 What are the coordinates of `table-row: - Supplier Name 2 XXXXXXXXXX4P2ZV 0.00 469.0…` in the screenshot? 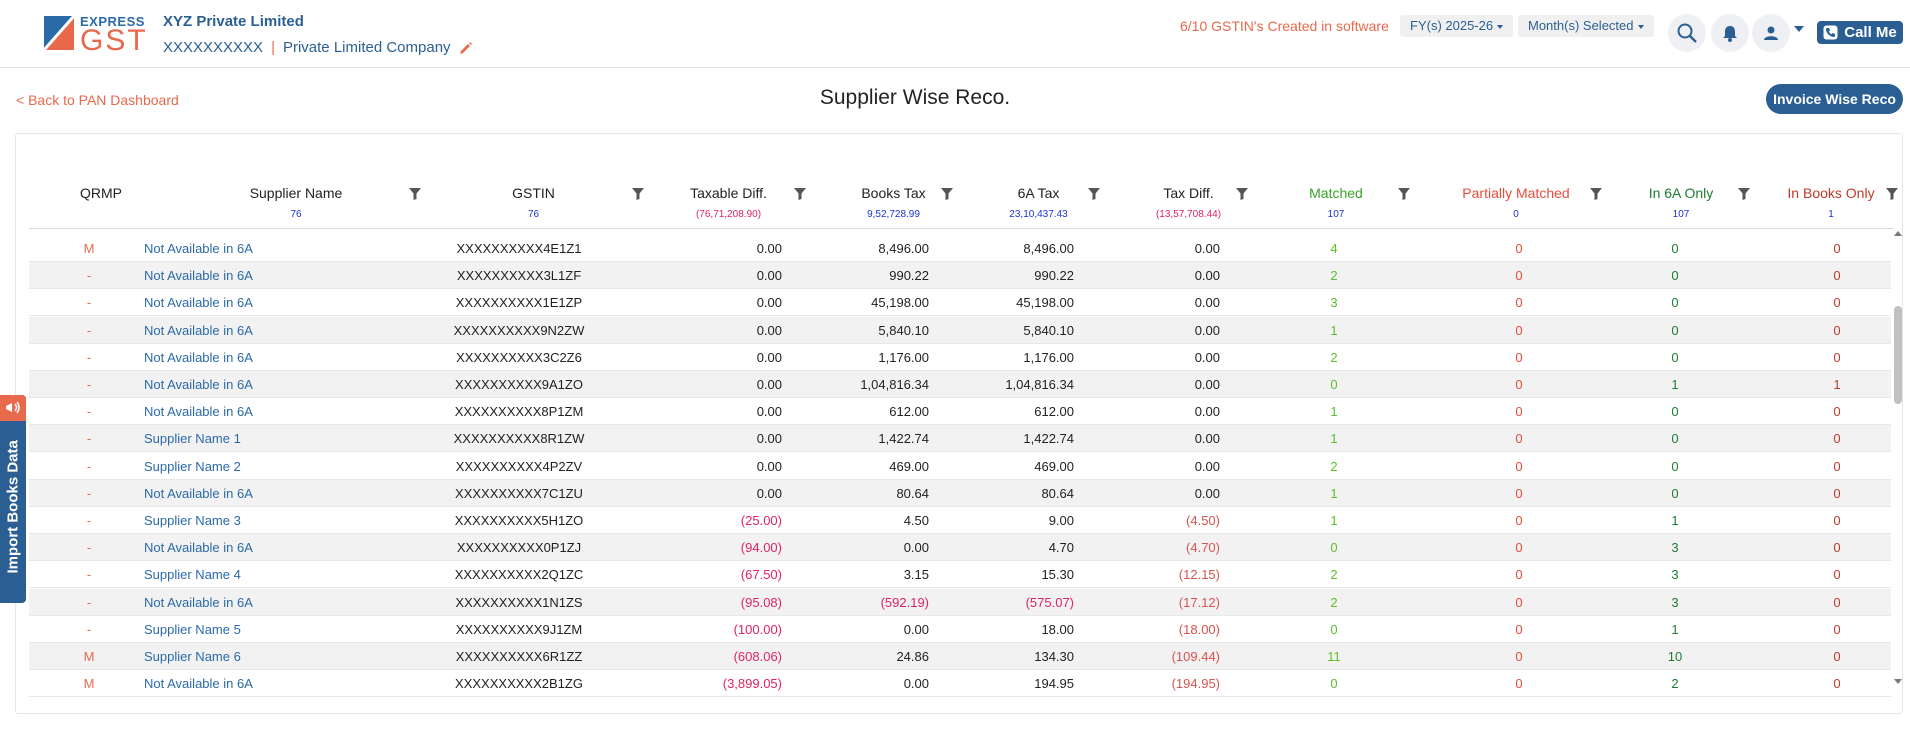 It's located at (960, 466).